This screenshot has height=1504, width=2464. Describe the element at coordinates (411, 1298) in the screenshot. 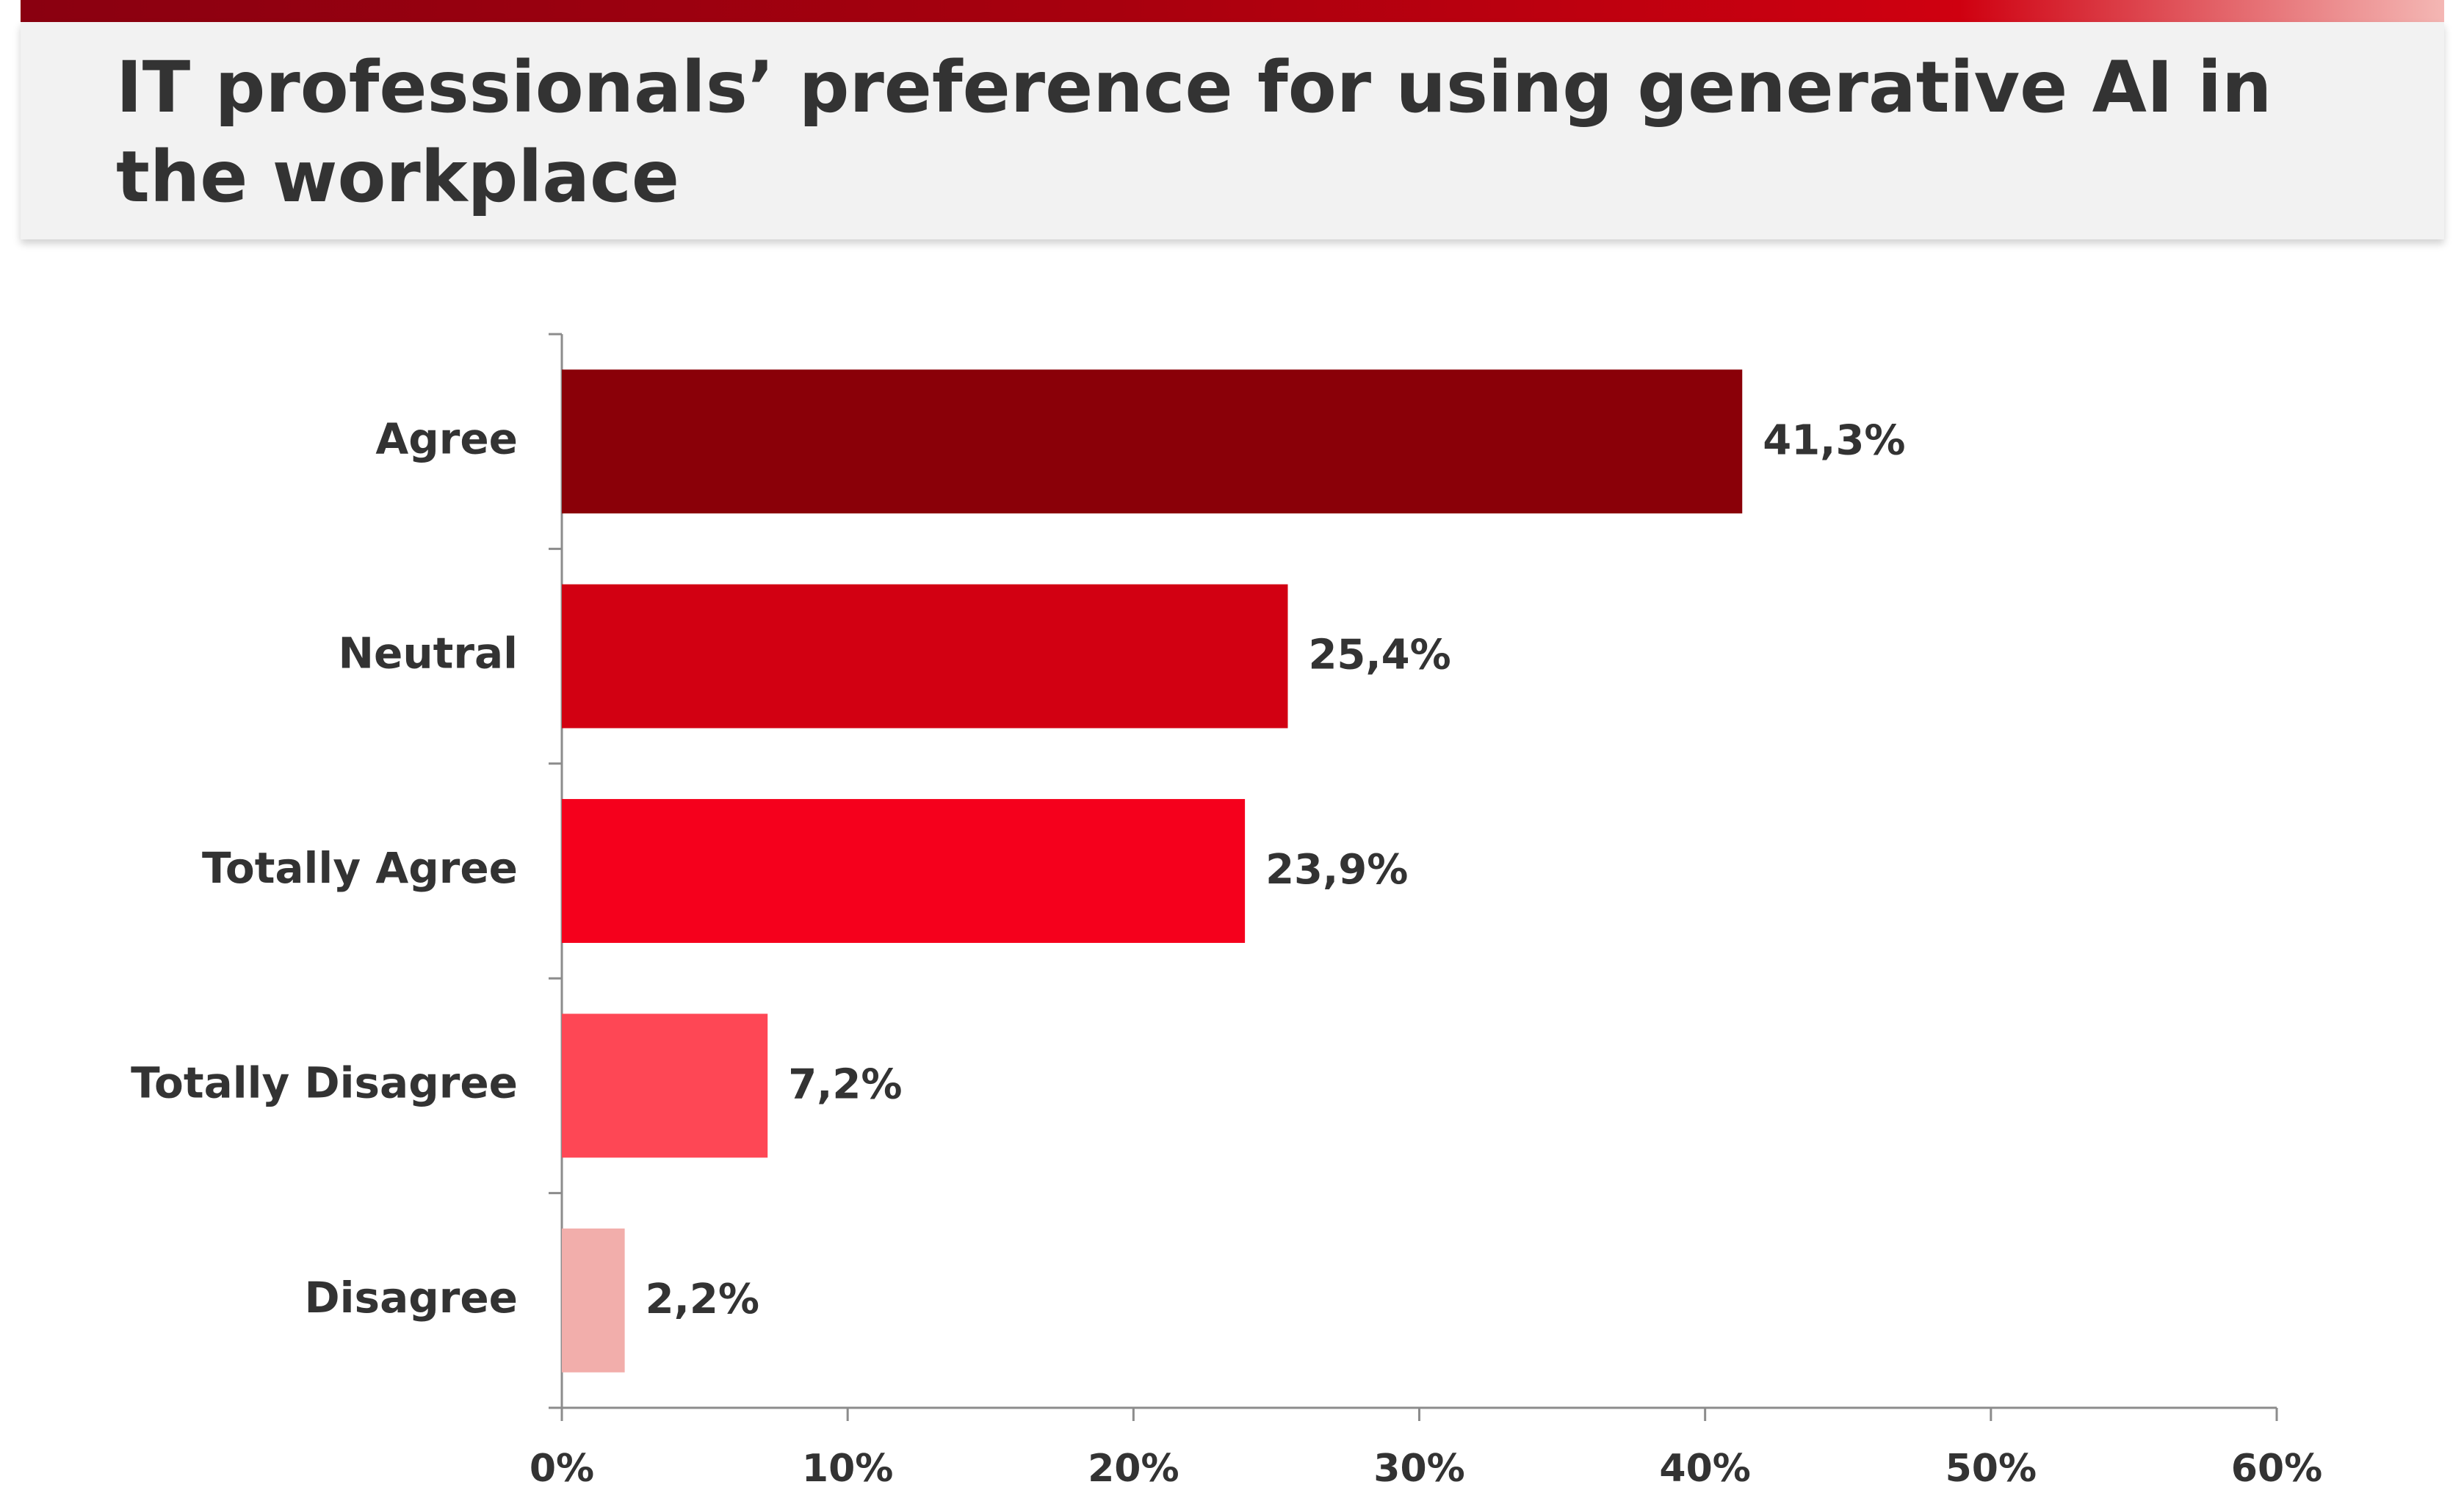

I see `category-label: Disagree` at that location.